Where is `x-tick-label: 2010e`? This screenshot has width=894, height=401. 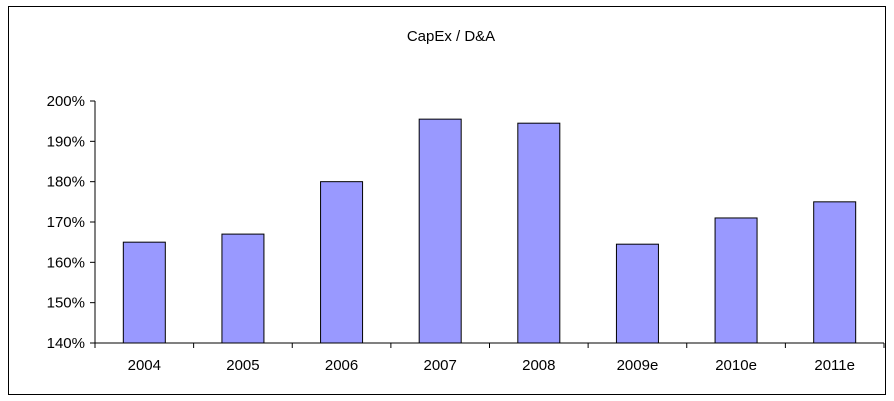 x-tick-label: 2010e is located at coordinates (736, 365).